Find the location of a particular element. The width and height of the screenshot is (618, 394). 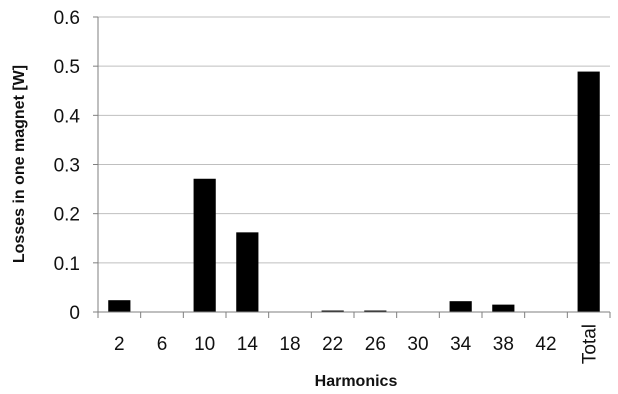

y-axis-title: Losses in one magnet [W] is located at coordinates (19, 164).